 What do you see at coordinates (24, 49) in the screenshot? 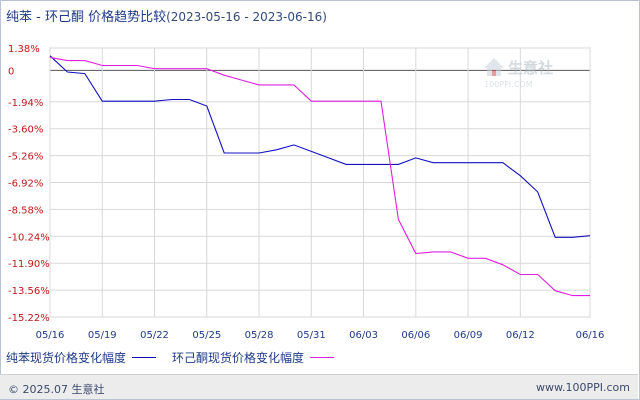
I see `y-tick-label: 1.38%` at bounding box center [24, 49].